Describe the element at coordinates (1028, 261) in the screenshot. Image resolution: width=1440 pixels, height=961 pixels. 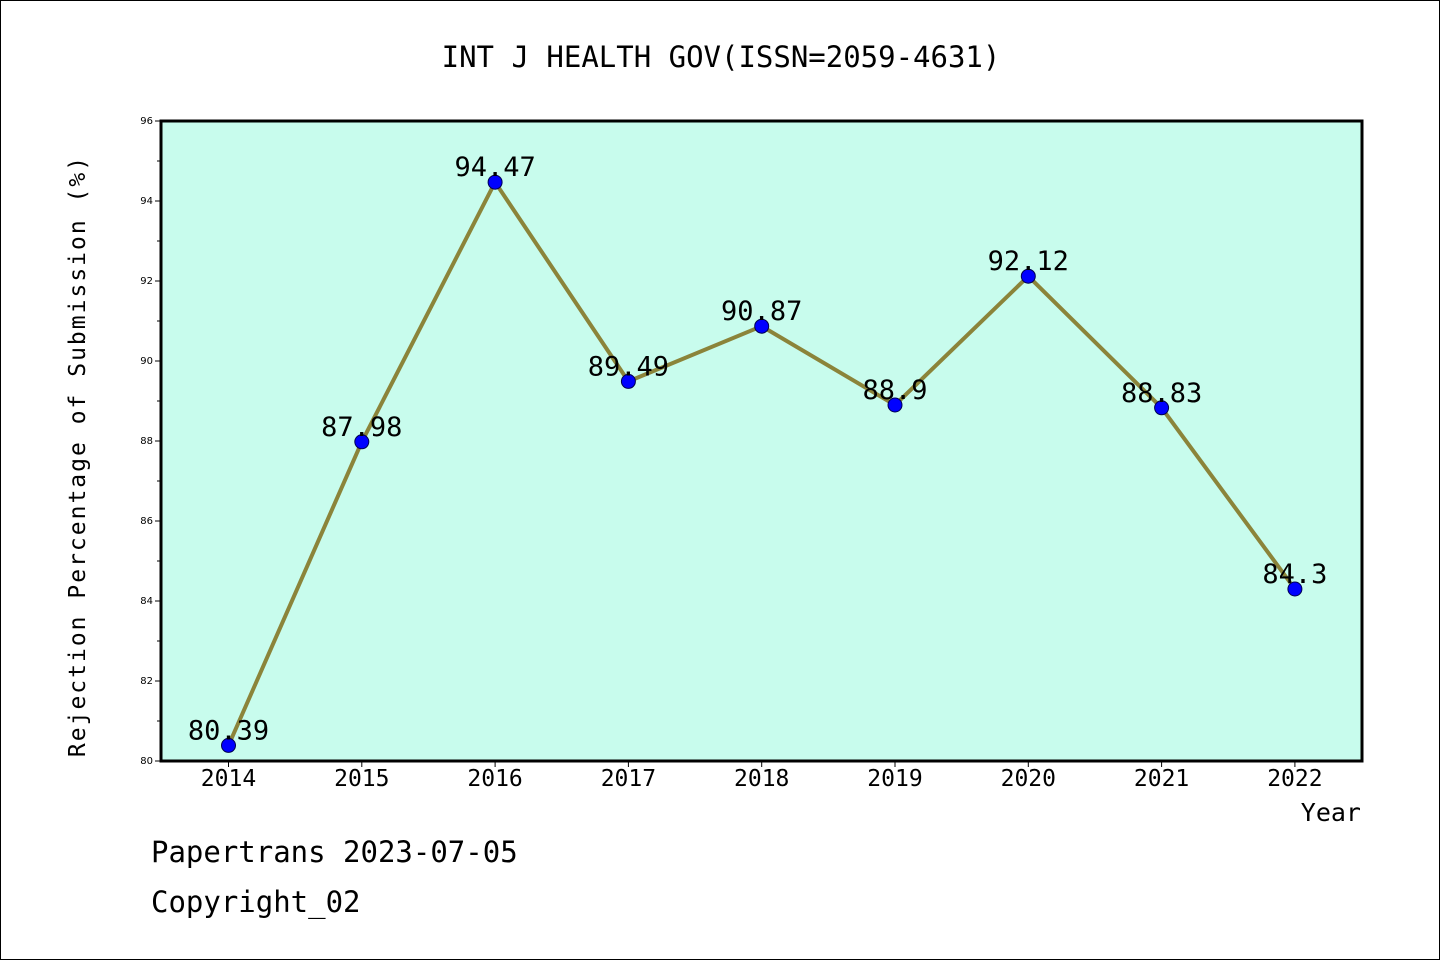
I see `data-label: 92.12` at that location.